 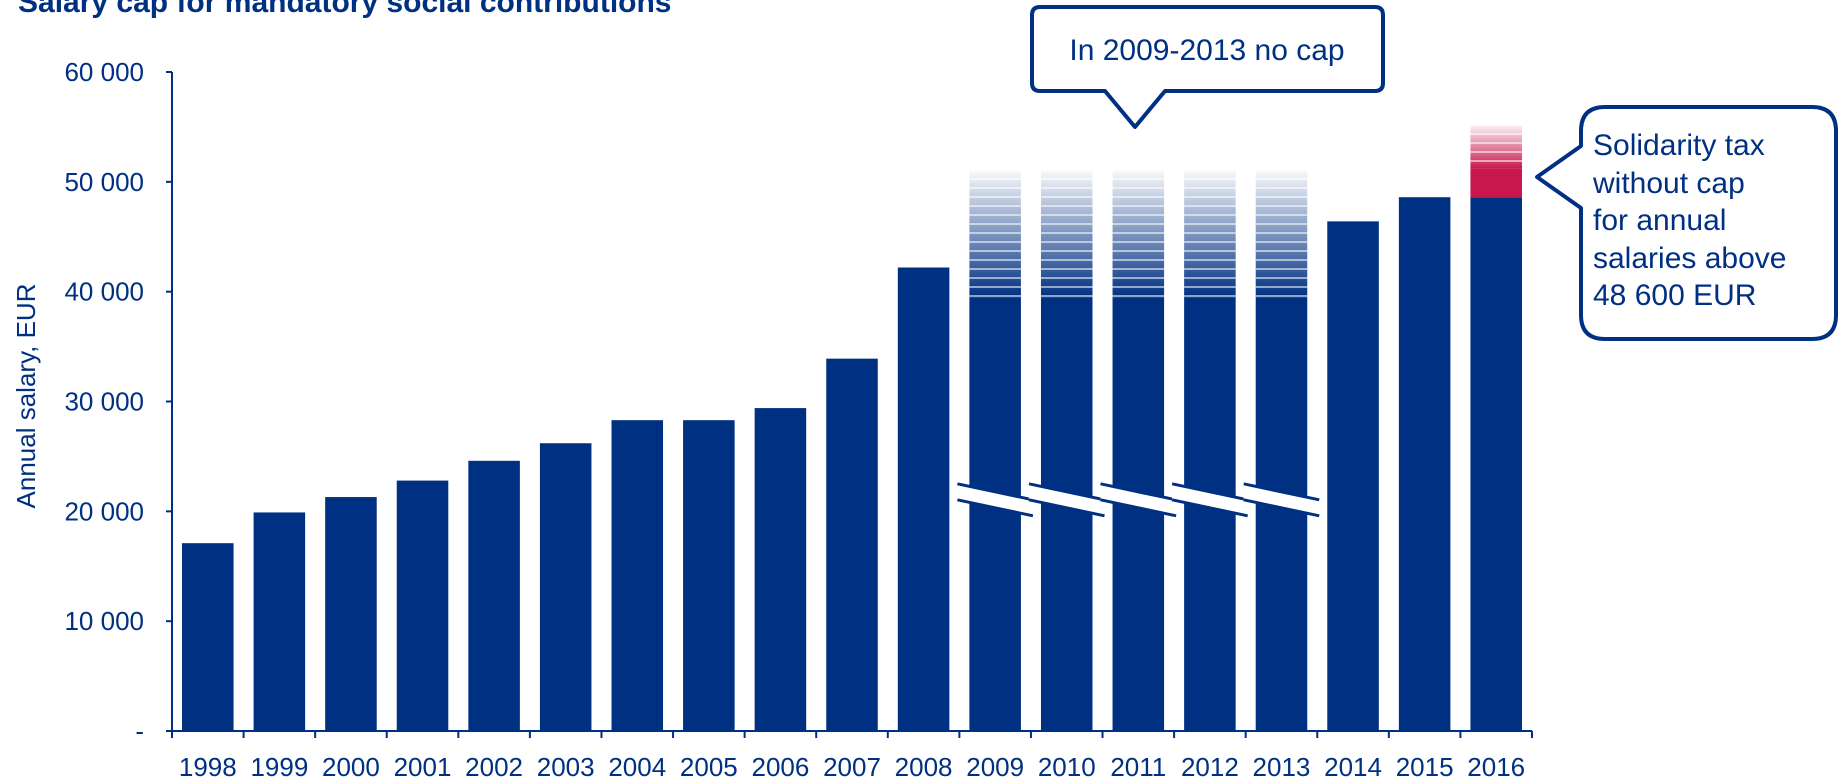 What do you see at coordinates (1659, 220) in the screenshot?
I see `solidarity-callout-line-3: for annual` at bounding box center [1659, 220].